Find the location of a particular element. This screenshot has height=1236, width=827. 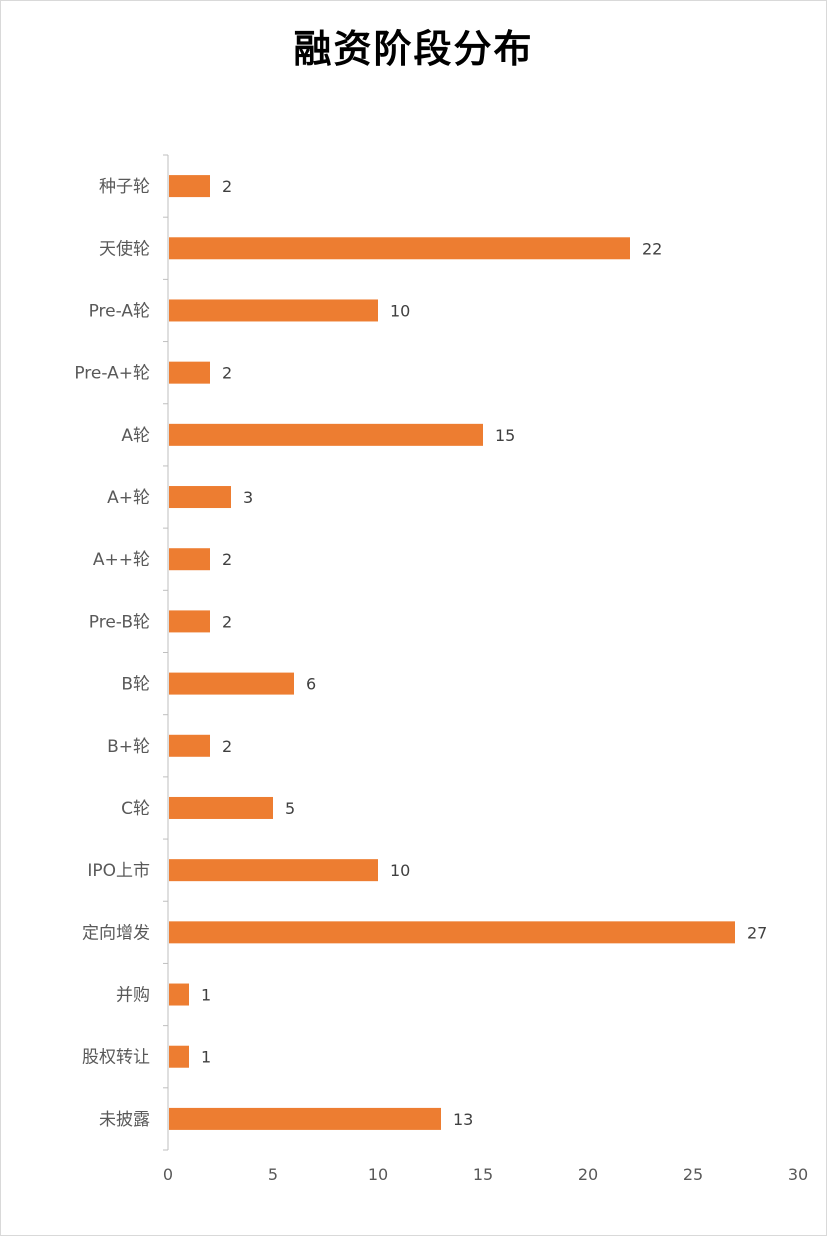

category-label: 种子轮 is located at coordinates (124, 187).